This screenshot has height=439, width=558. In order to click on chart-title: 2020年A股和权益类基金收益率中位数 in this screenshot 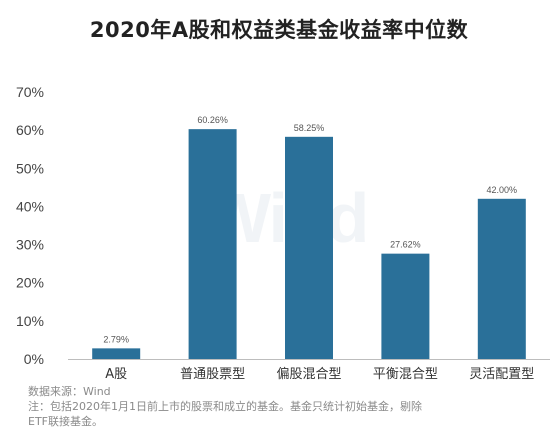, I will do `click(279, 30)`.